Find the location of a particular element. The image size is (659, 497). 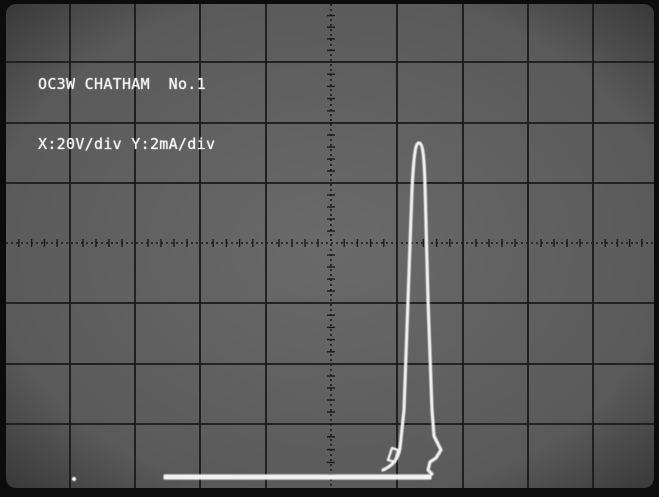

trace-knee is located at coordinates (393, 455).